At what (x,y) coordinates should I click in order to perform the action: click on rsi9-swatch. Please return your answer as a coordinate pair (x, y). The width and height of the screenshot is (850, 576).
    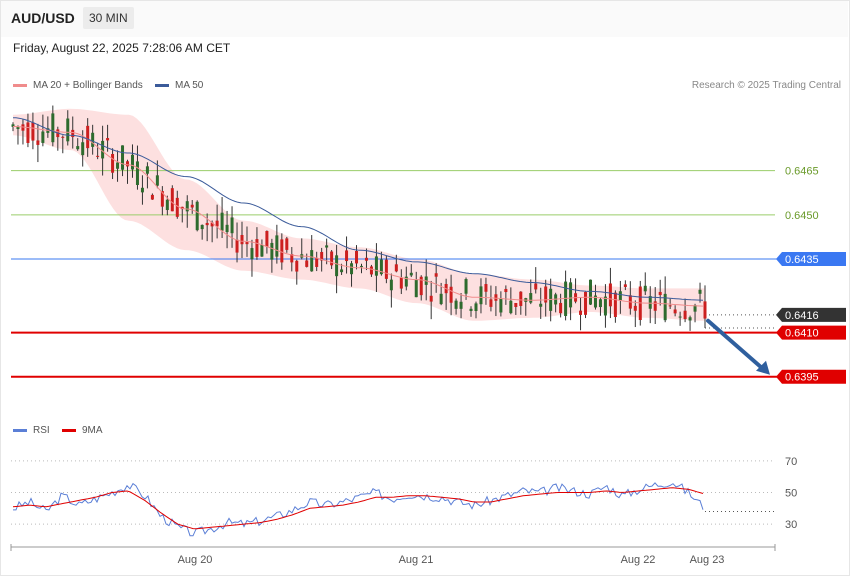
    Looking at the image, I should click on (69, 430).